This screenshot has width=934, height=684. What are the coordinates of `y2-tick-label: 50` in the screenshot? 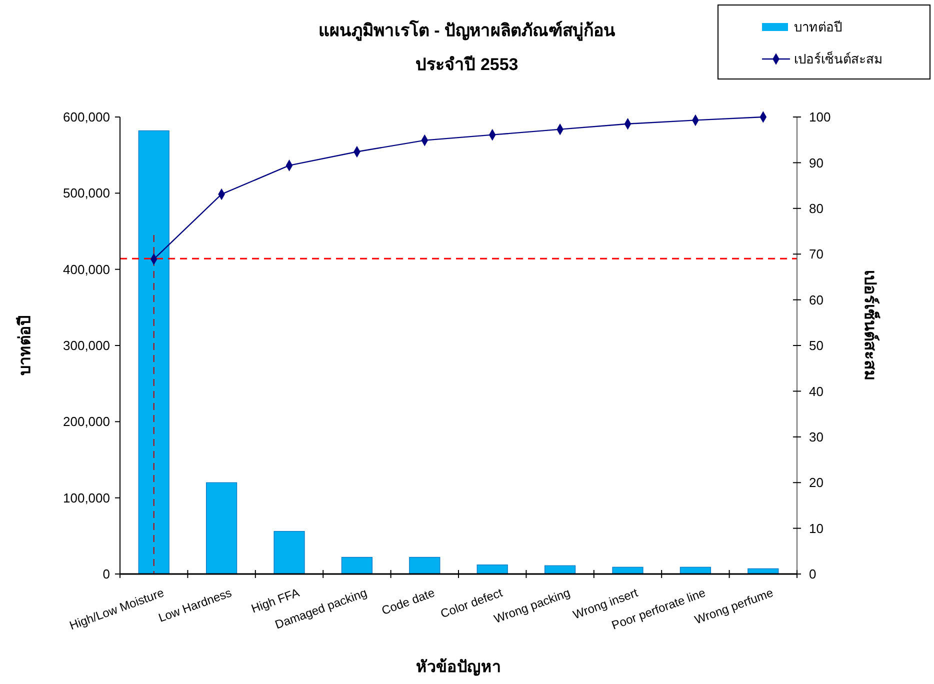 It's located at (816, 346).